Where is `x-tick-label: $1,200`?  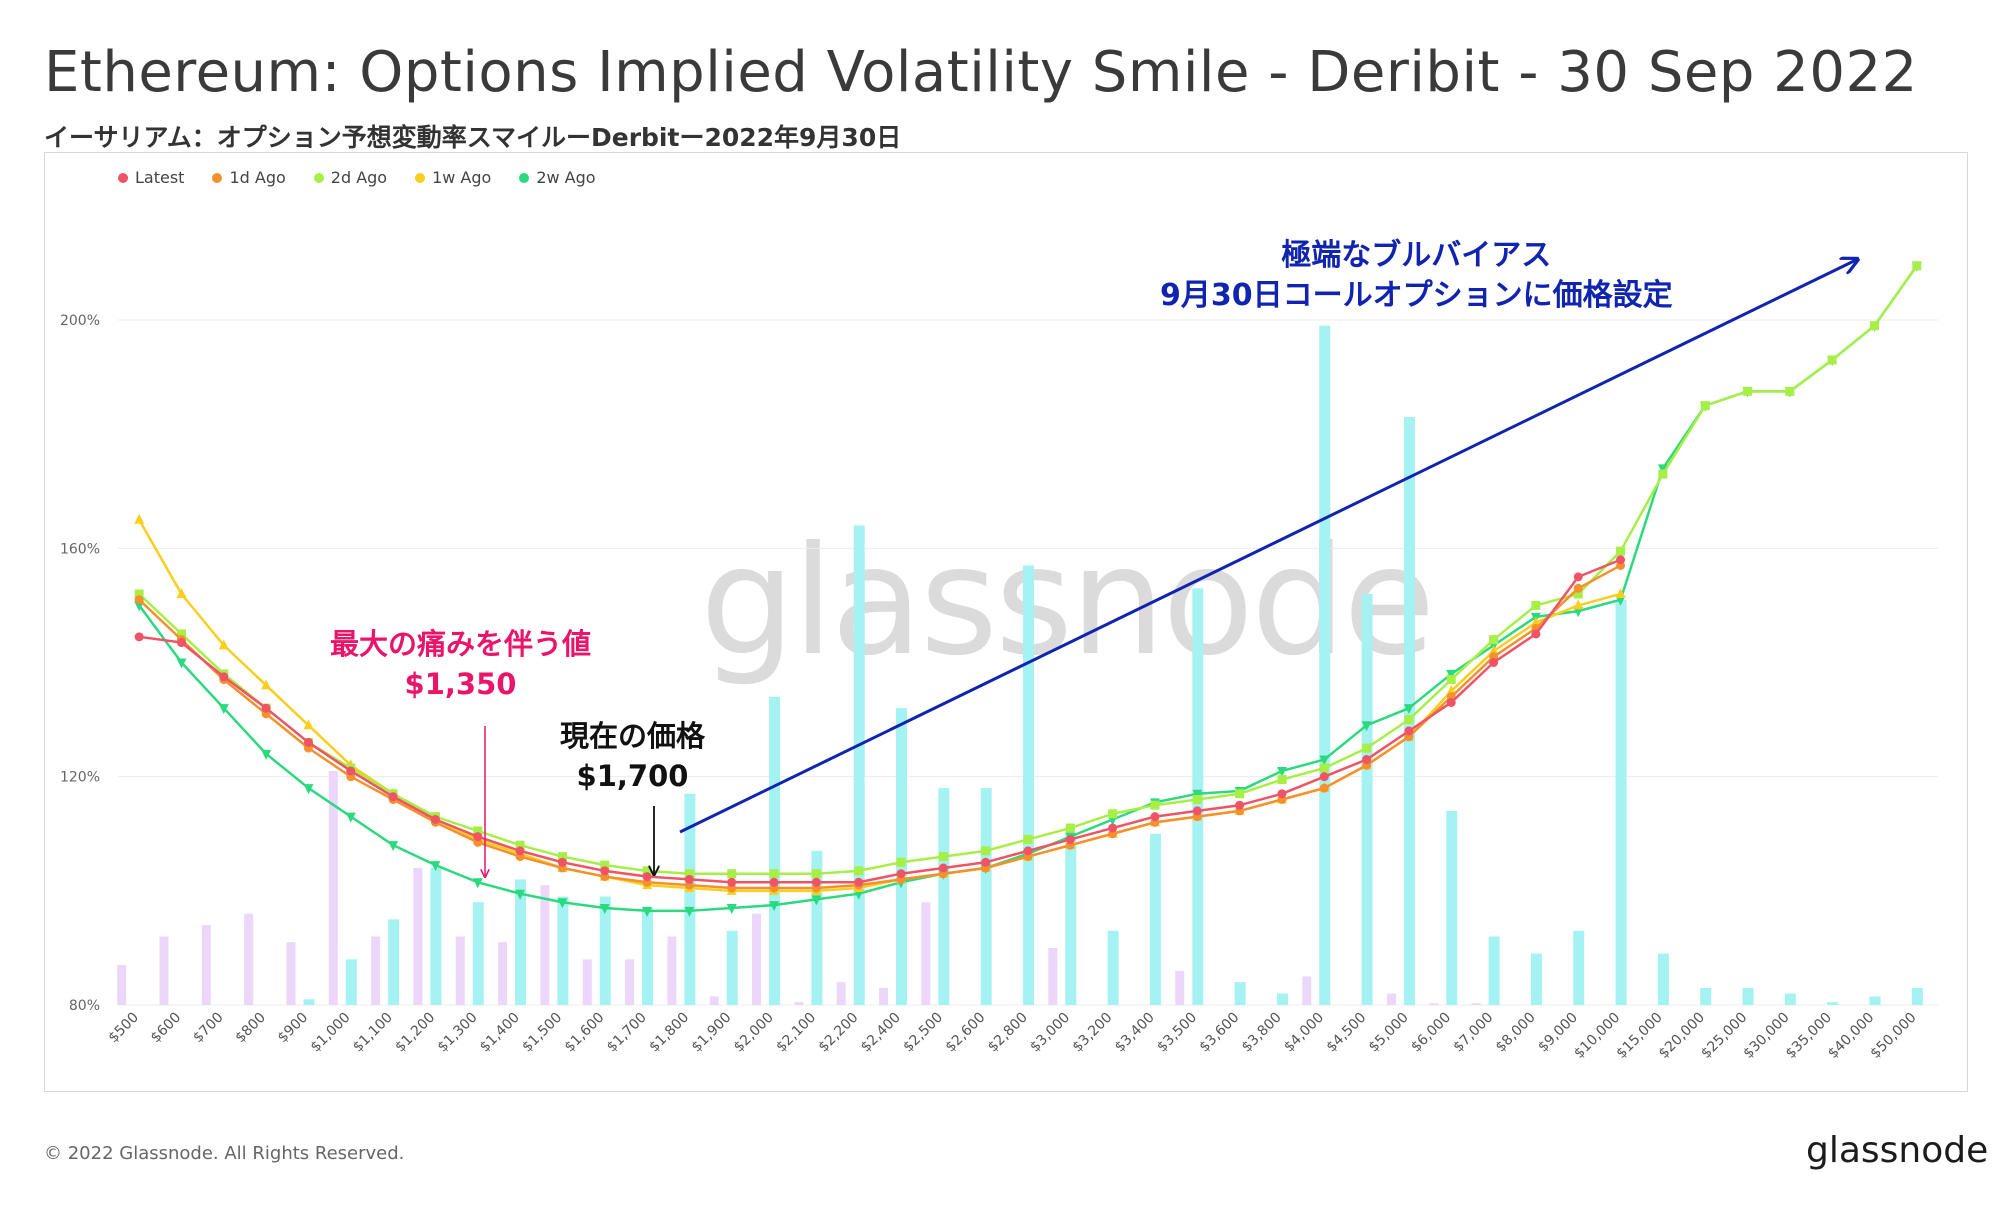
x-tick-label: $1,200 is located at coordinates (415, 1033).